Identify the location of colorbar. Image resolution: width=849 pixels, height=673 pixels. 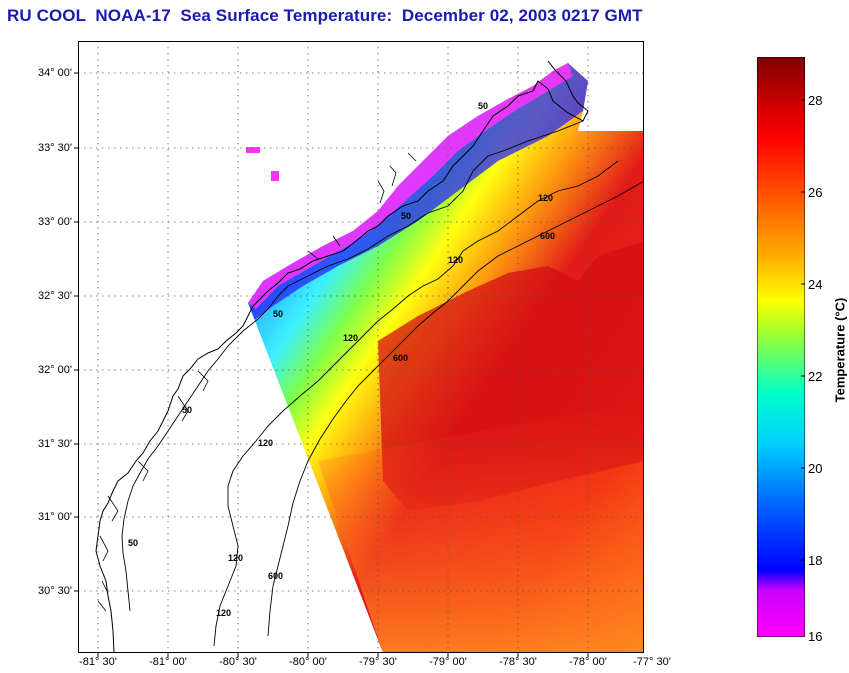
(781, 347).